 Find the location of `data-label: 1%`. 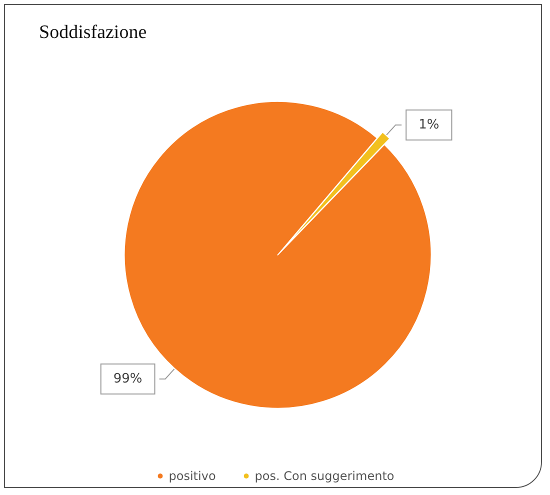

data-label: 1% is located at coordinates (429, 124).